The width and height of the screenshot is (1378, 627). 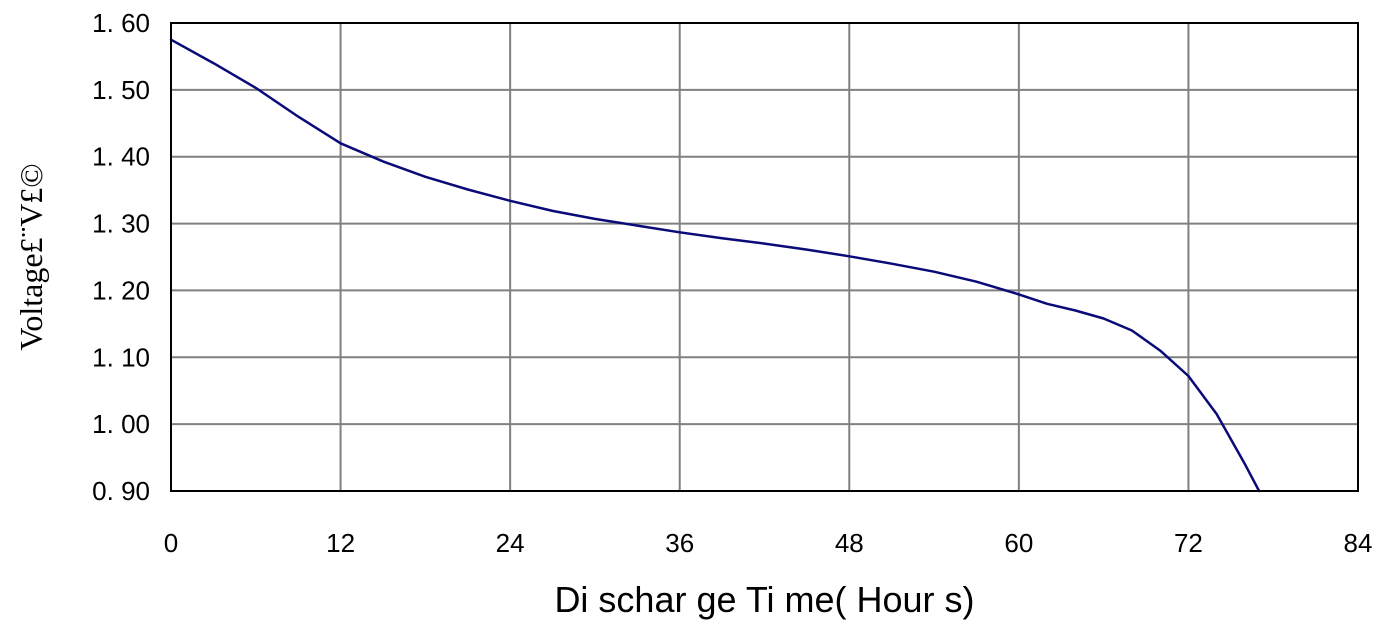 What do you see at coordinates (849, 543) in the screenshot?
I see `x-tick-label: 48` at bounding box center [849, 543].